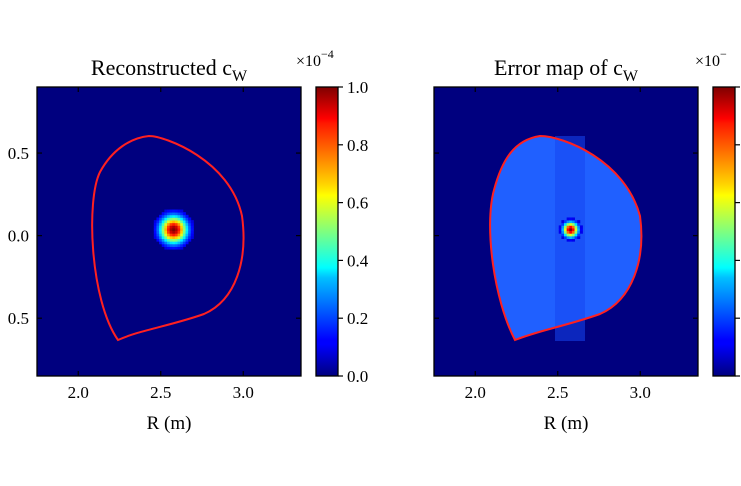 The width and height of the screenshot is (741, 486). Describe the element at coordinates (18, 318) in the screenshot. I see `y-tick-label: 0.5` at that location.